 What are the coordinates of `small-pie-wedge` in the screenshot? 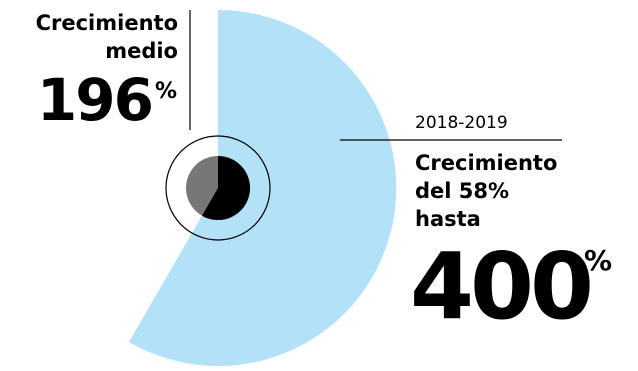 It's located at (226, 187).